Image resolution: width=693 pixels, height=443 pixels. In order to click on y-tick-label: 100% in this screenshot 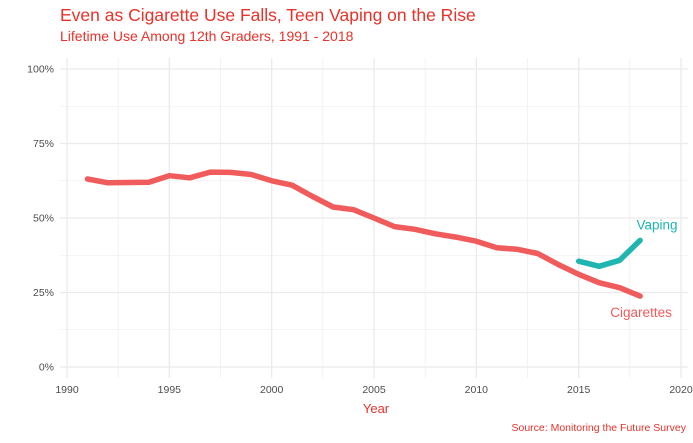, I will do `click(40, 70)`.